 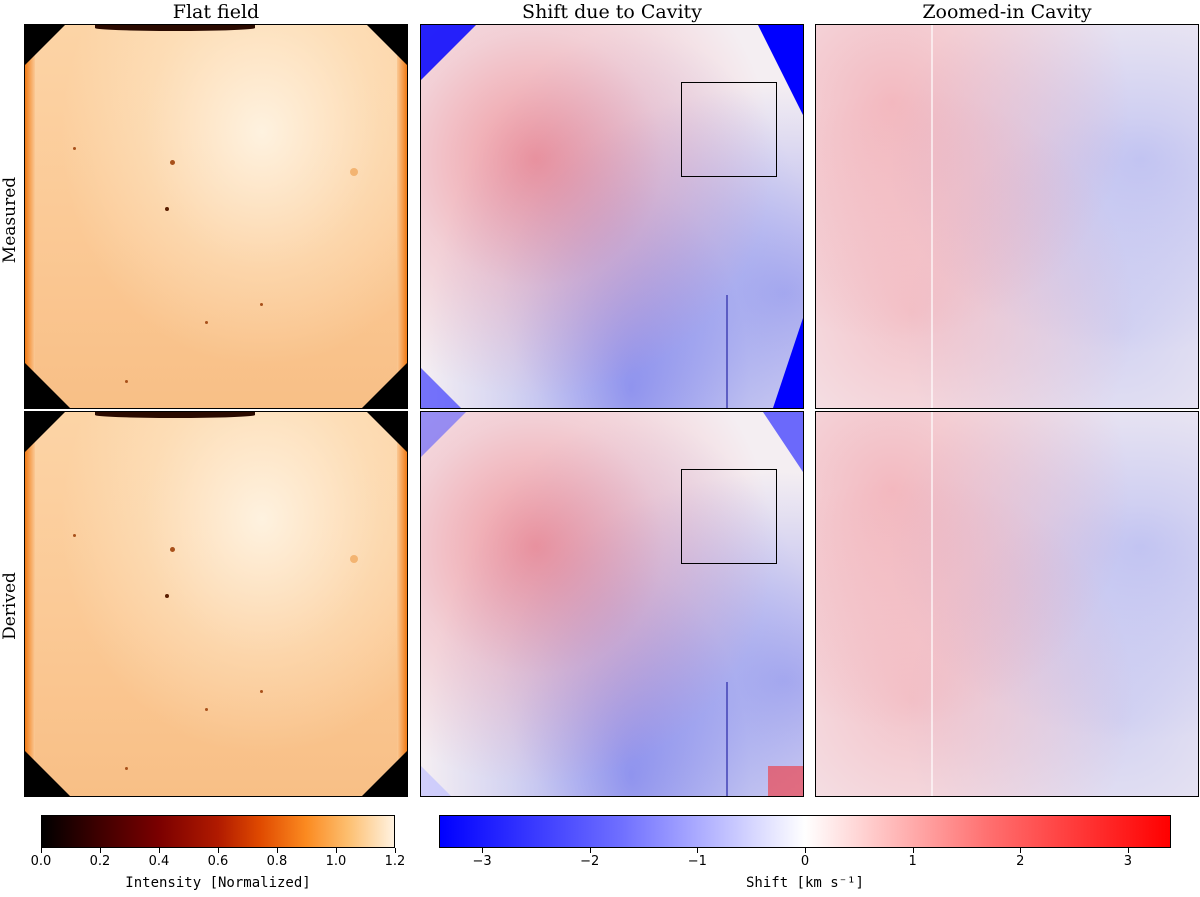 I want to click on shift-tick-label: 1, so click(x=912, y=861).